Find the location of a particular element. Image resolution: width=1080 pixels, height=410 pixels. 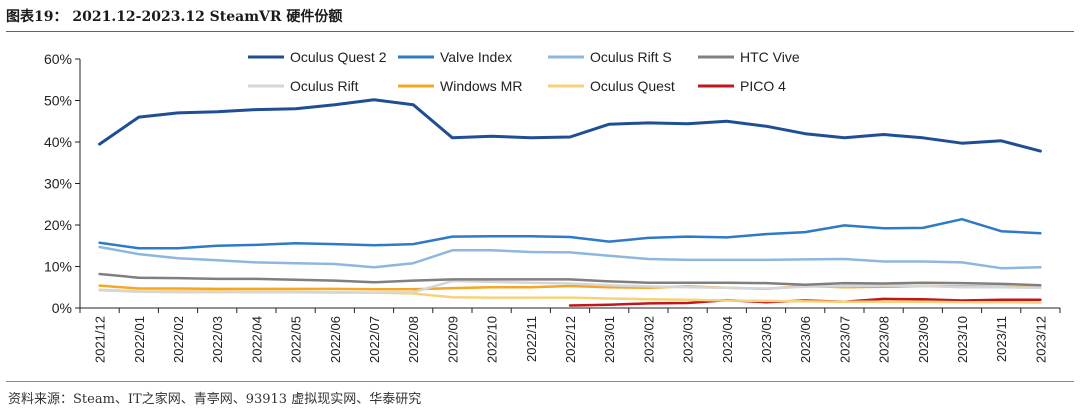

legend-label-oculus-rift-s: Oculus Rift S is located at coordinates (631, 57).